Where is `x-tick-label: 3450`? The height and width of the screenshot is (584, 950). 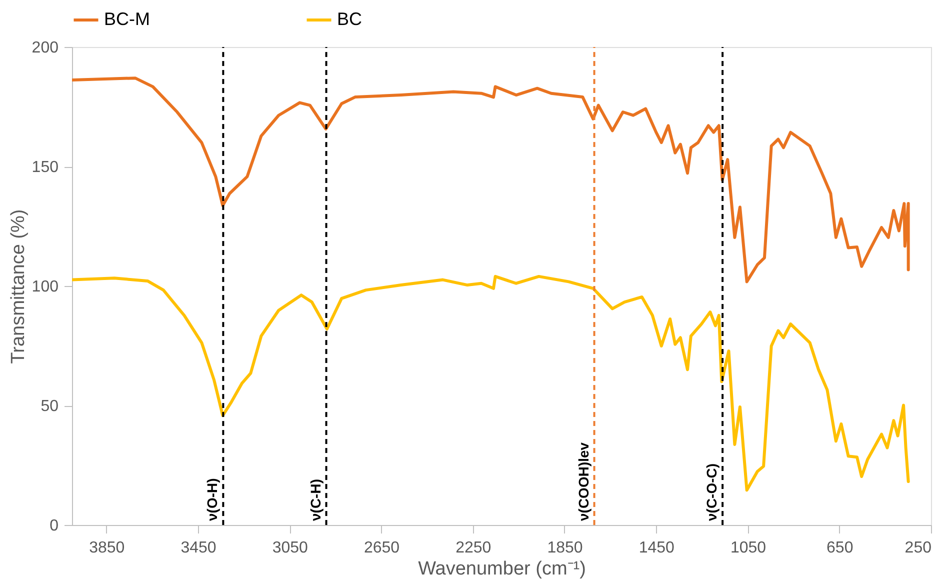
x-tick-label: 3450 is located at coordinates (198, 548).